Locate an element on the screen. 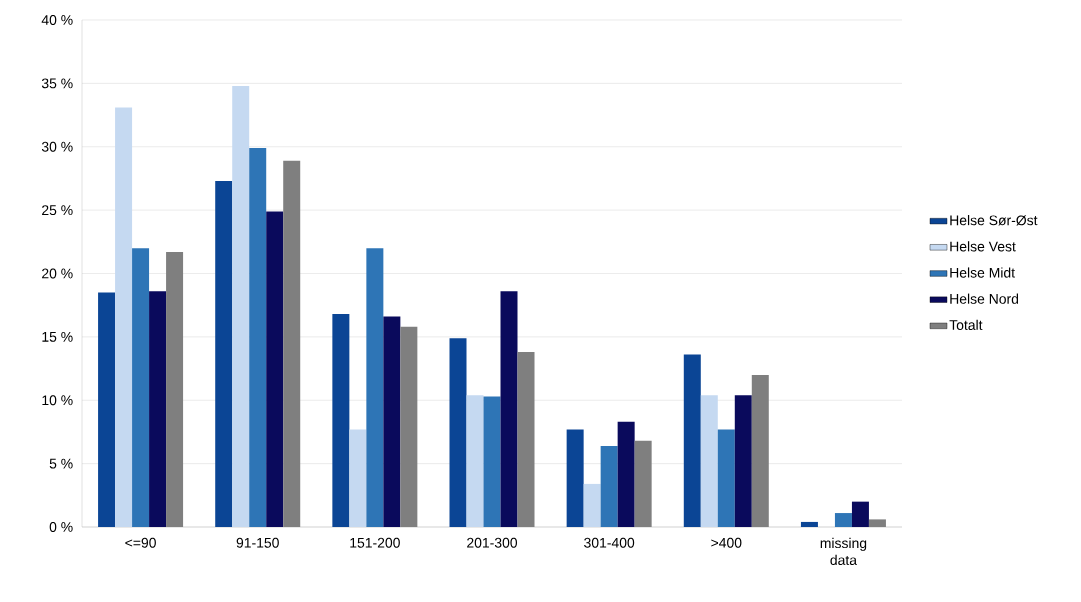  y-tick-label: 5 % is located at coordinates (61, 463).